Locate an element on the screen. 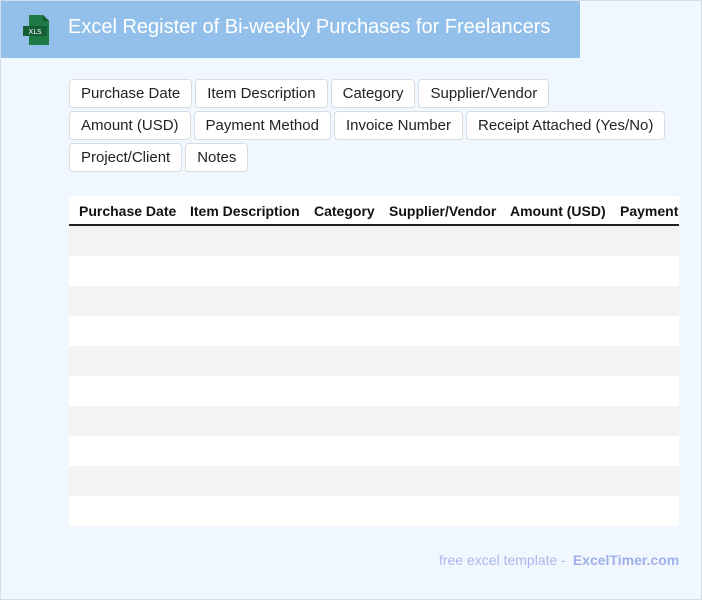 Image resolution: width=702 pixels, height=600 pixels. column-header: Supplier/Vendor is located at coordinates (443, 211).